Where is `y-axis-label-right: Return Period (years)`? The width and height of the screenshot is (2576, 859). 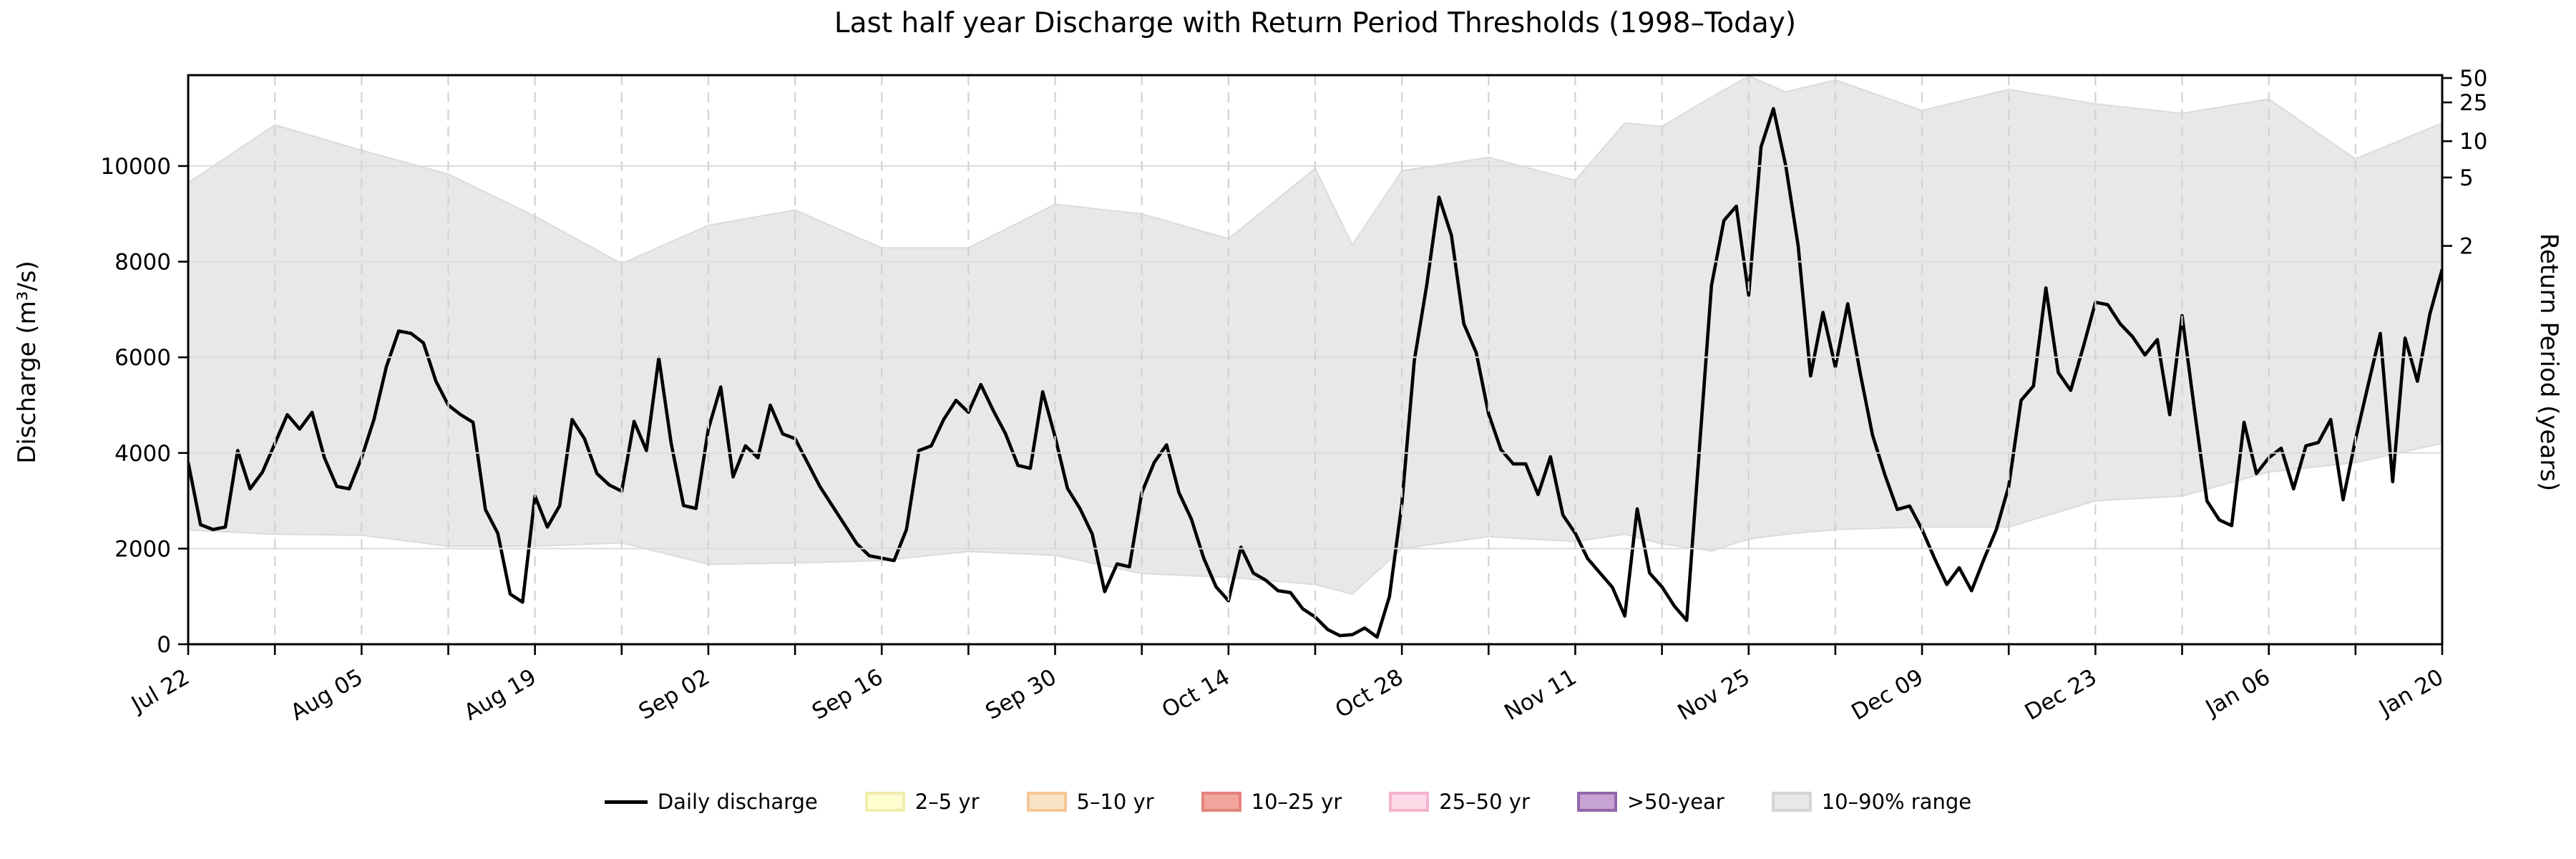 y-axis-label-right: Return Period (years) is located at coordinates (2548, 362).